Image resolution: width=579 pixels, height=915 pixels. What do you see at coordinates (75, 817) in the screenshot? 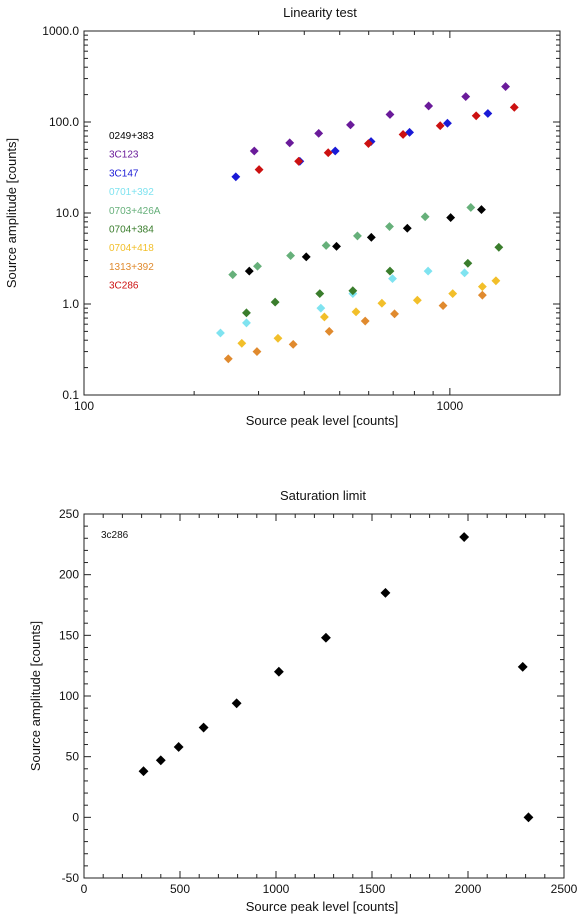
I see `chart2-ytick-label: 0` at bounding box center [75, 817].